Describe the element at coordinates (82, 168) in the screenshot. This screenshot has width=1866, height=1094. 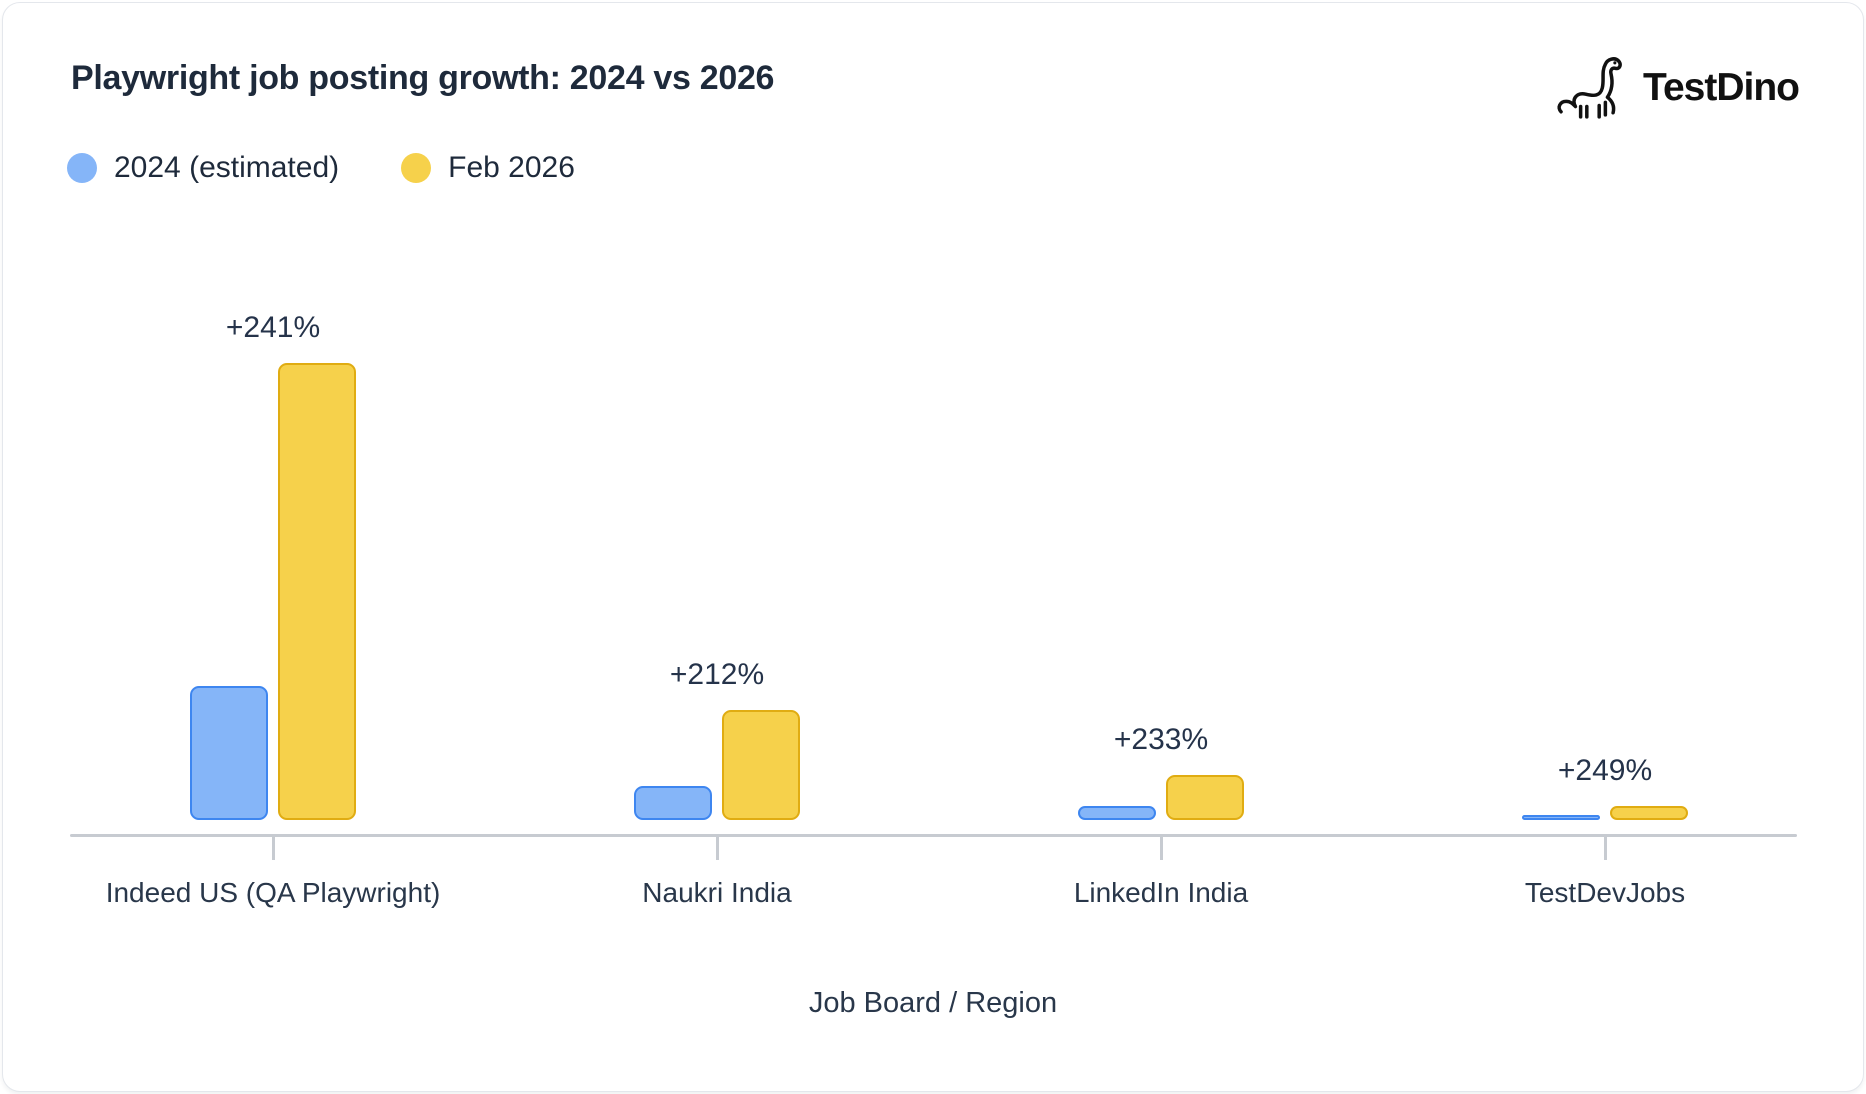
I see `legend-dot-2024-icon` at that location.